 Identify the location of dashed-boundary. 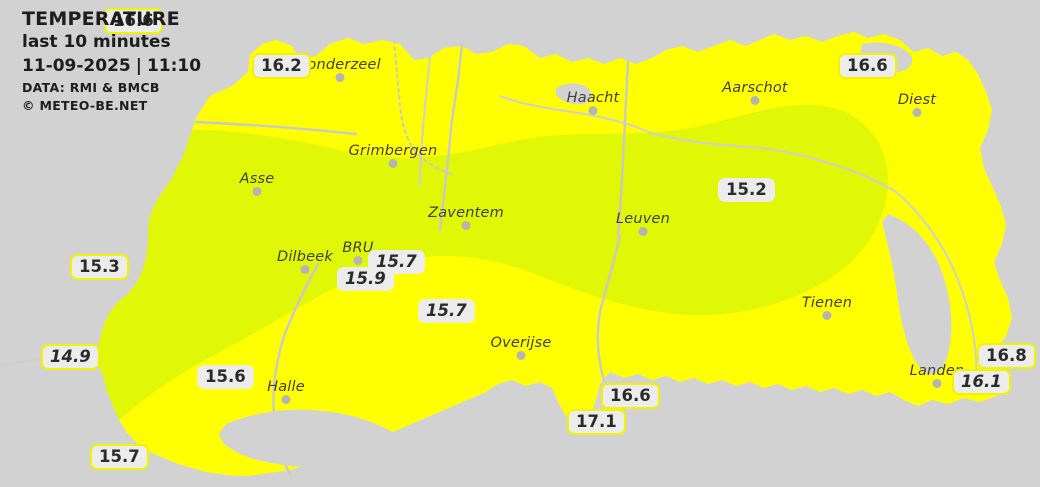
(423, 107).